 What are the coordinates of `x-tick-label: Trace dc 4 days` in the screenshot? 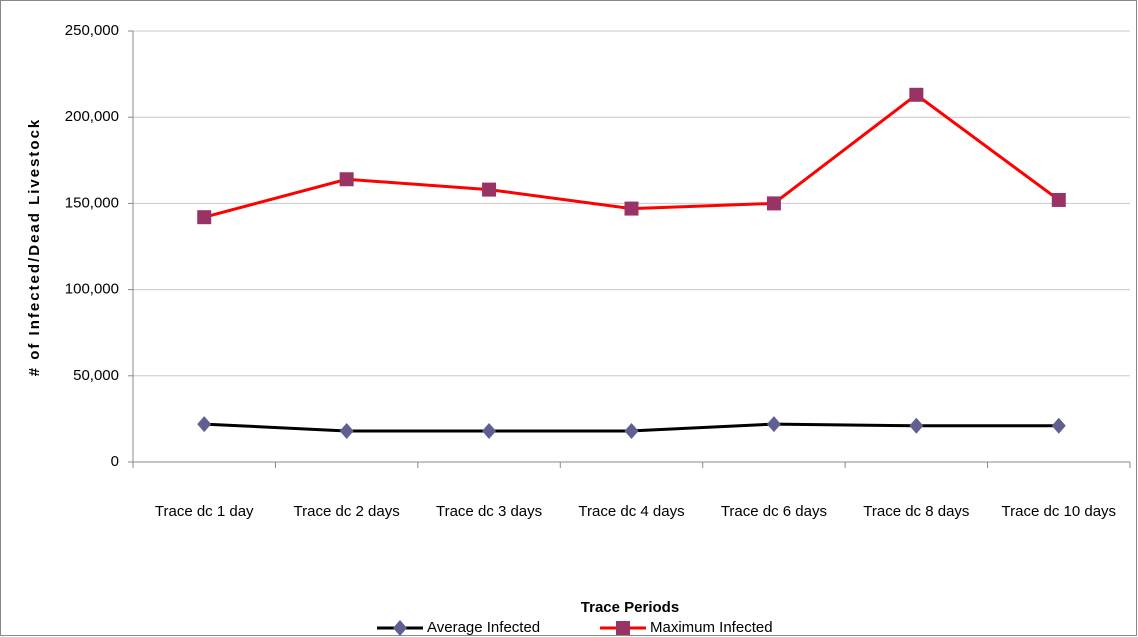 It's located at (631, 511).